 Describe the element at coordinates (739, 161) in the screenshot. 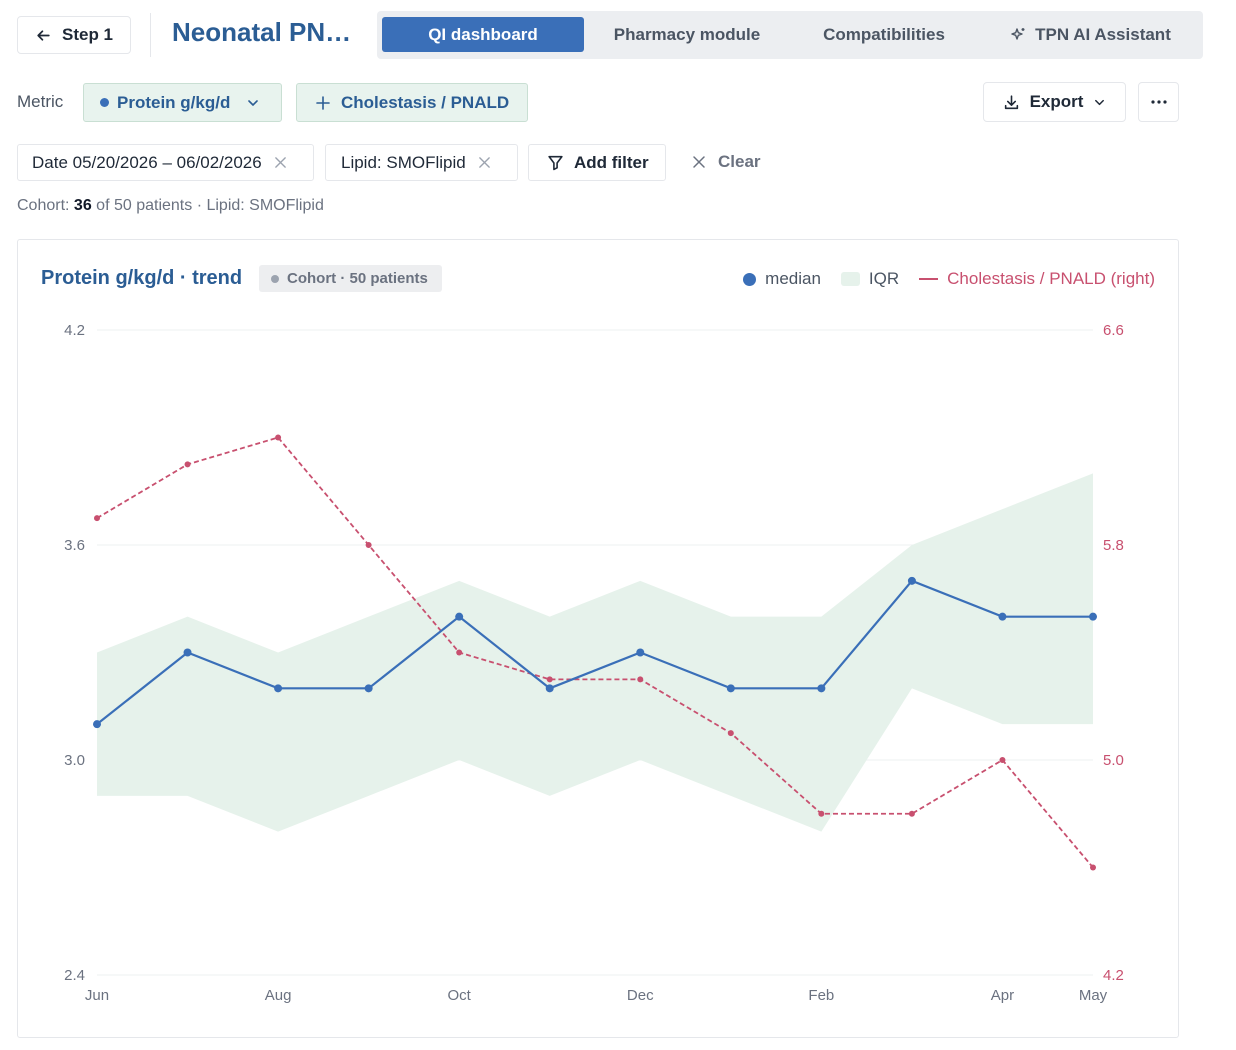

I see `clear-filters-label: Clear` at that location.